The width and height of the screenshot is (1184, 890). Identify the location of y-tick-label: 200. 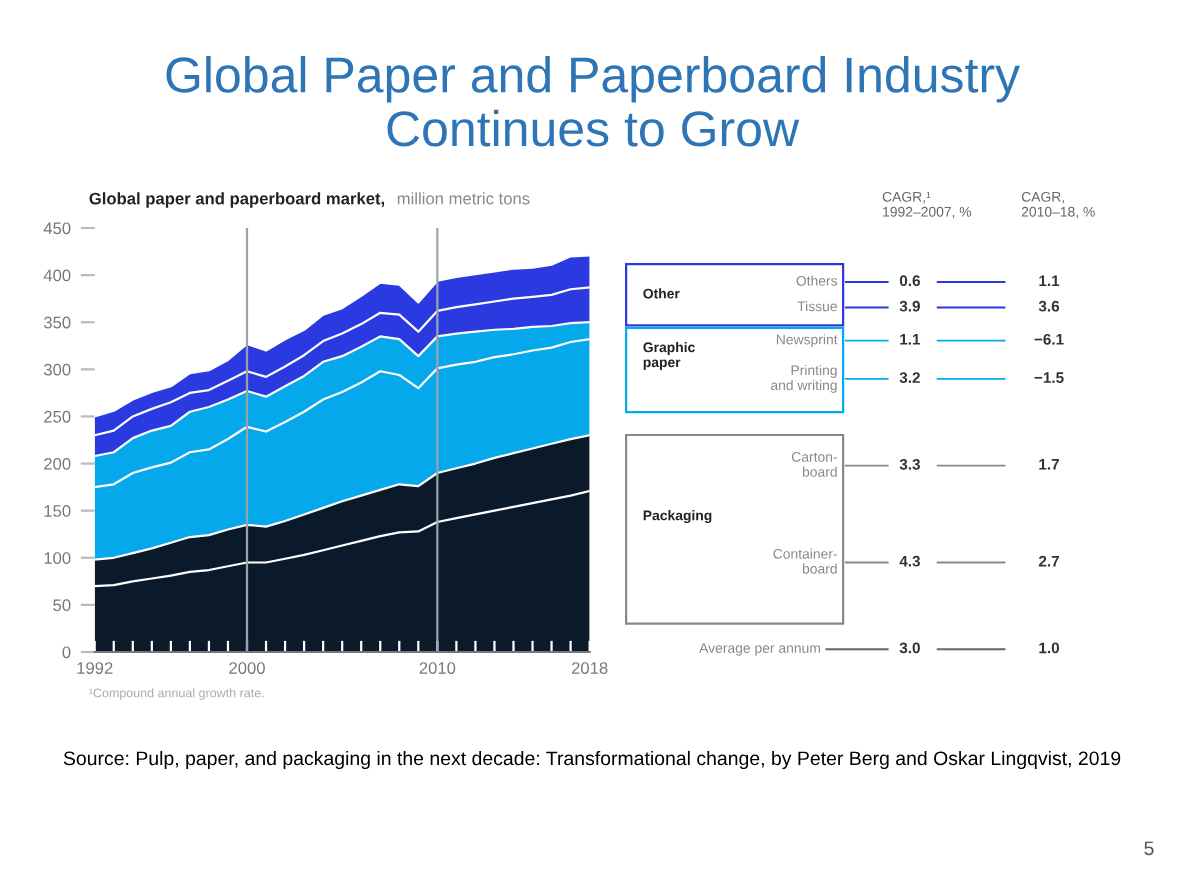
(57, 463).